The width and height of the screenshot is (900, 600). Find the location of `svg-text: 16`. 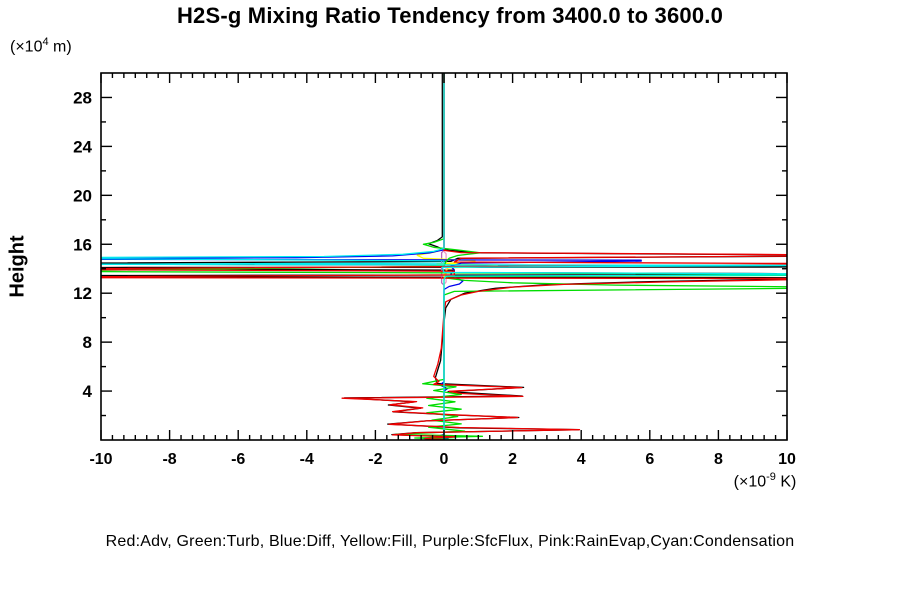

svg-text: 16 is located at coordinates (82, 244).